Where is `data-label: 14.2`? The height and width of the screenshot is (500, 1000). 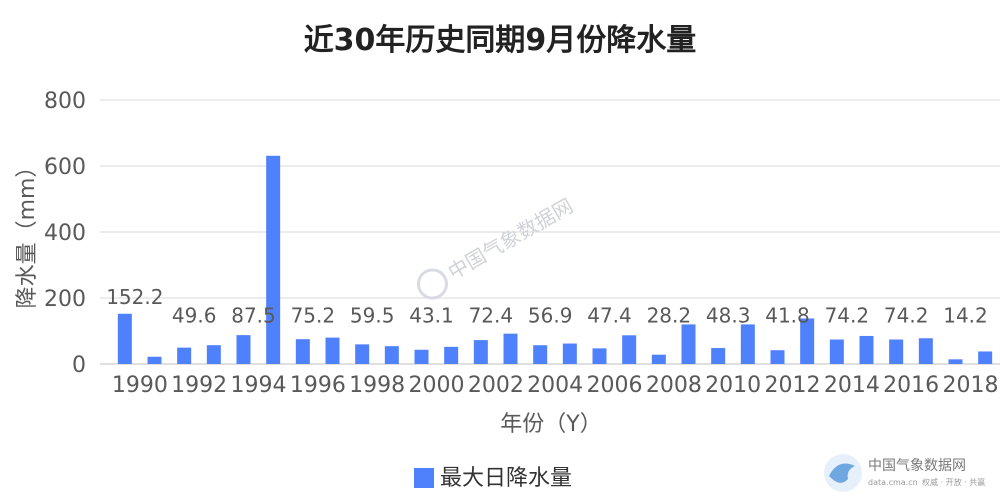 data-label: 14.2 is located at coordinates (965, 316).